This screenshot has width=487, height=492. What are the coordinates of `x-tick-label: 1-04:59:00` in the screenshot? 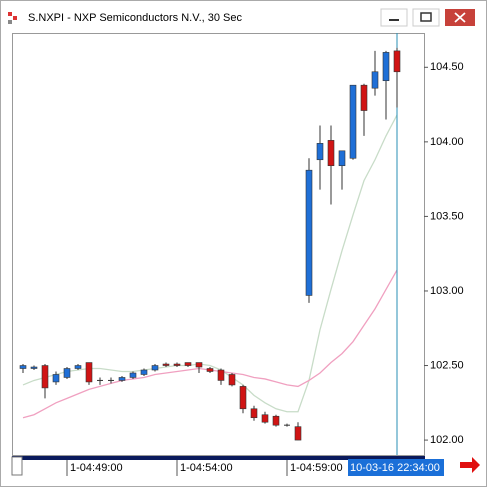 It's located at (316, 468).